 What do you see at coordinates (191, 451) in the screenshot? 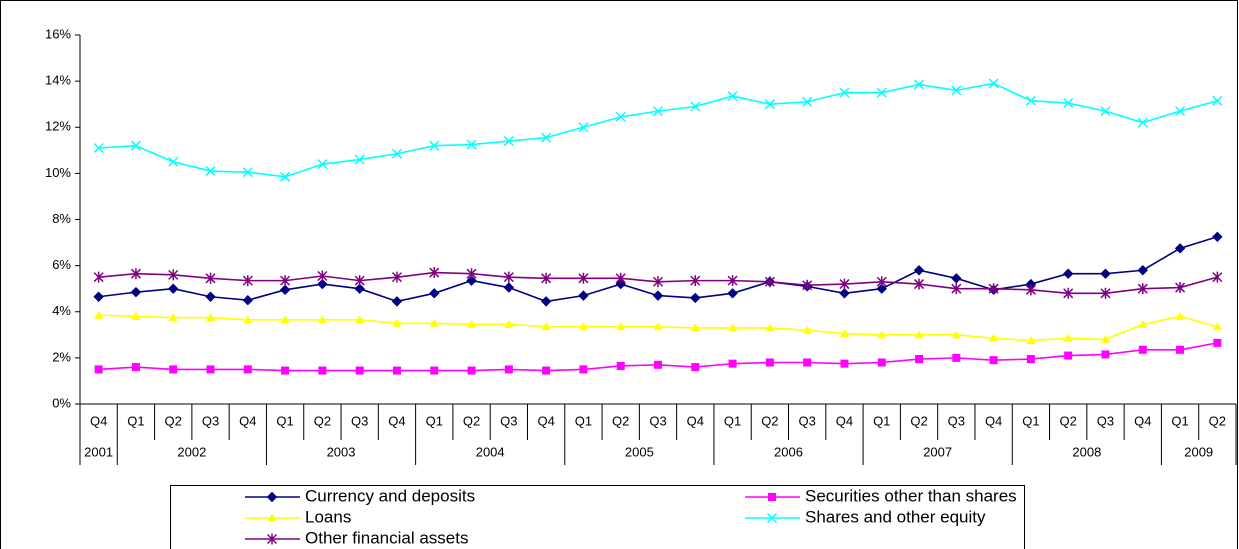
I see `x-group-label: 2002` at bounding box center [191, 451].